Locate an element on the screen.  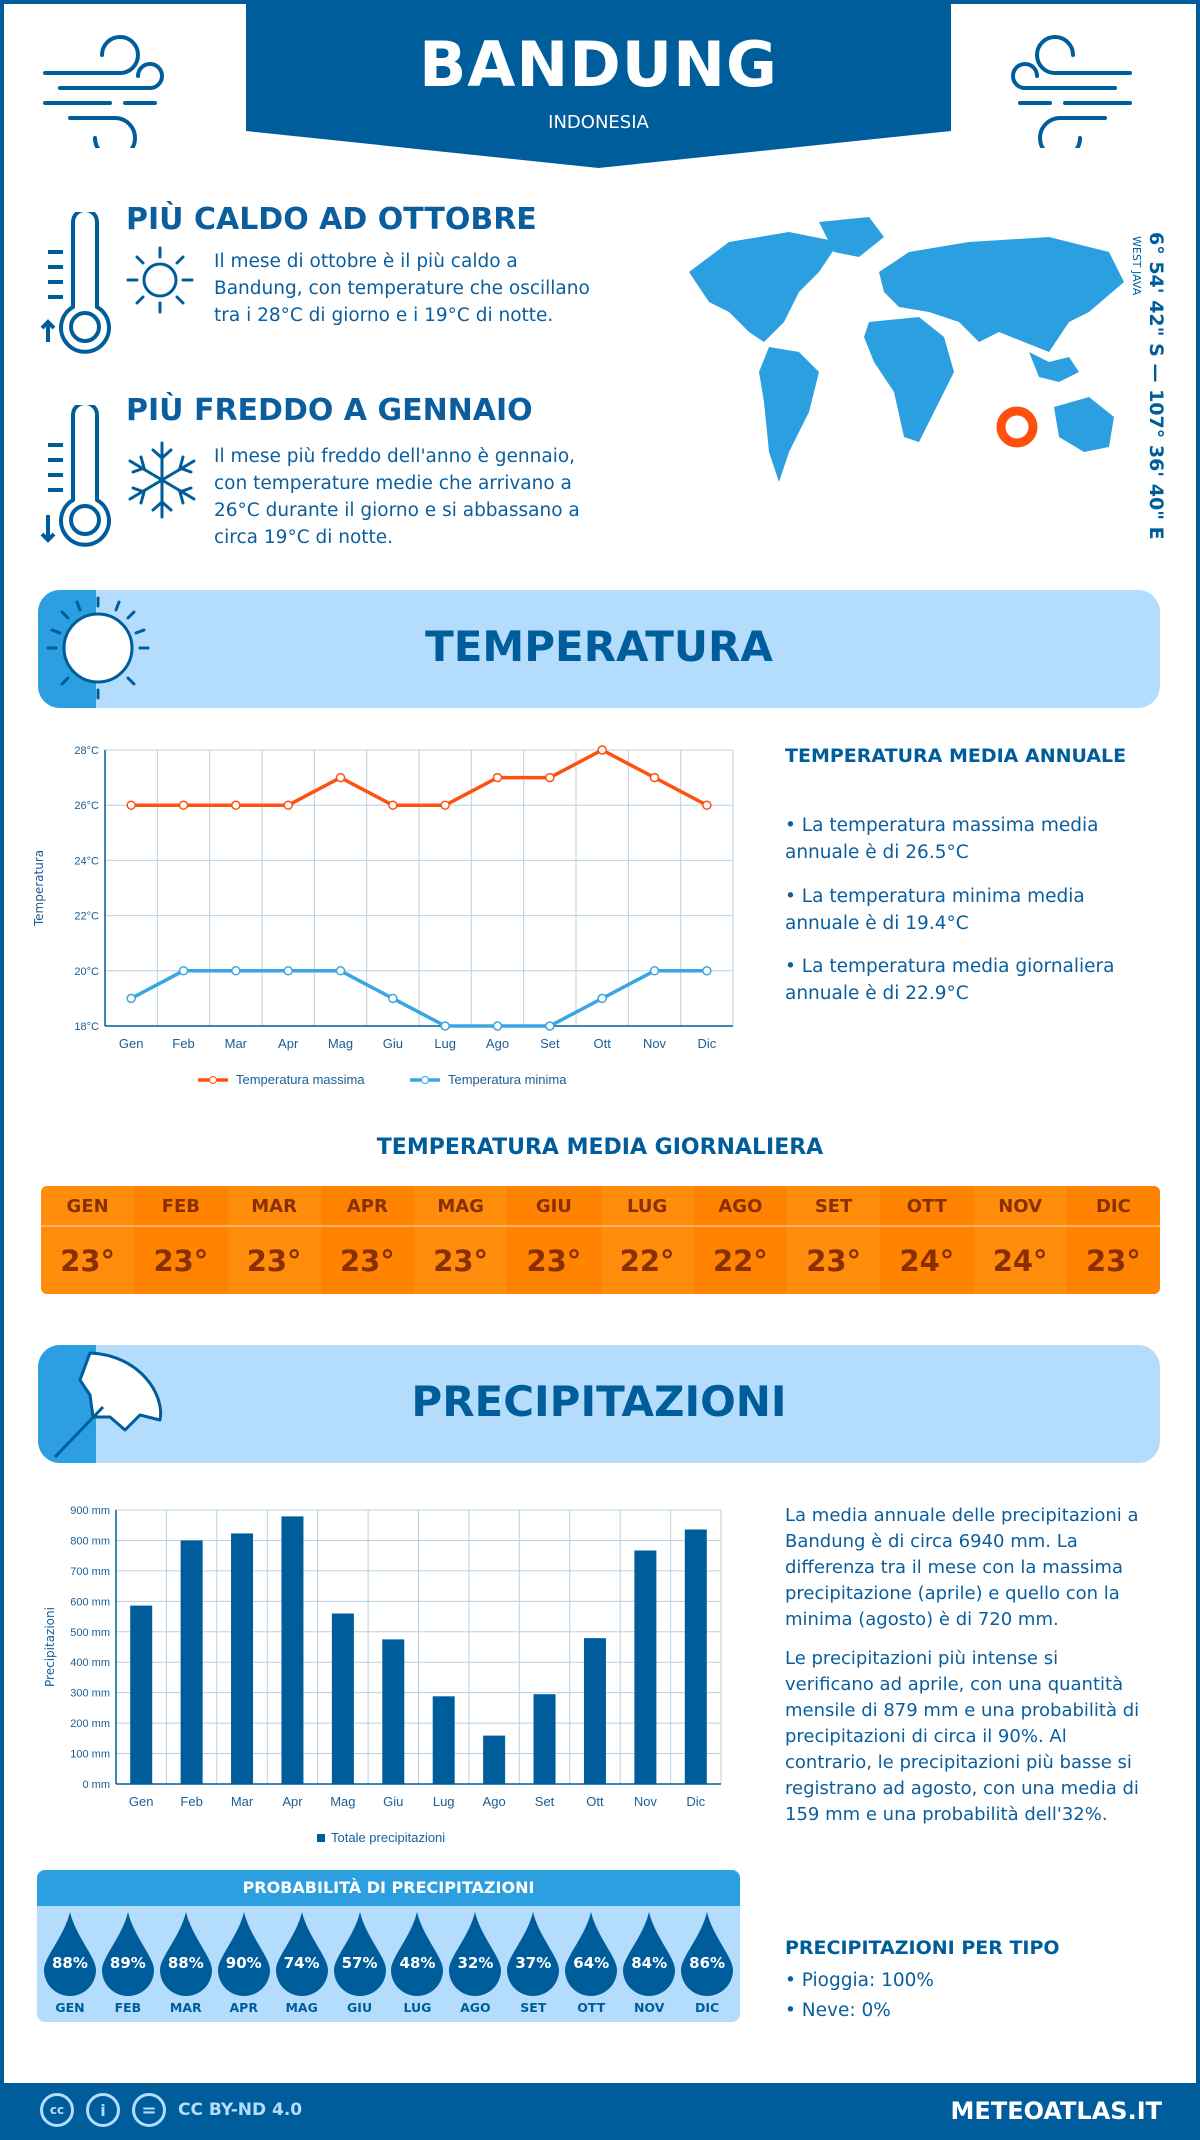
footer is located at coordinates (600, 2111).